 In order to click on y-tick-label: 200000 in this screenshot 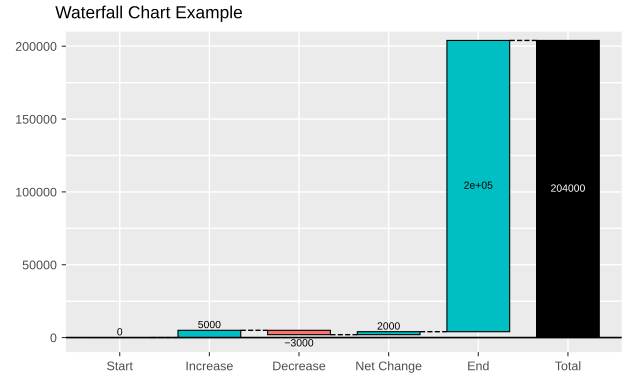, I will do `click(36, 46)`.